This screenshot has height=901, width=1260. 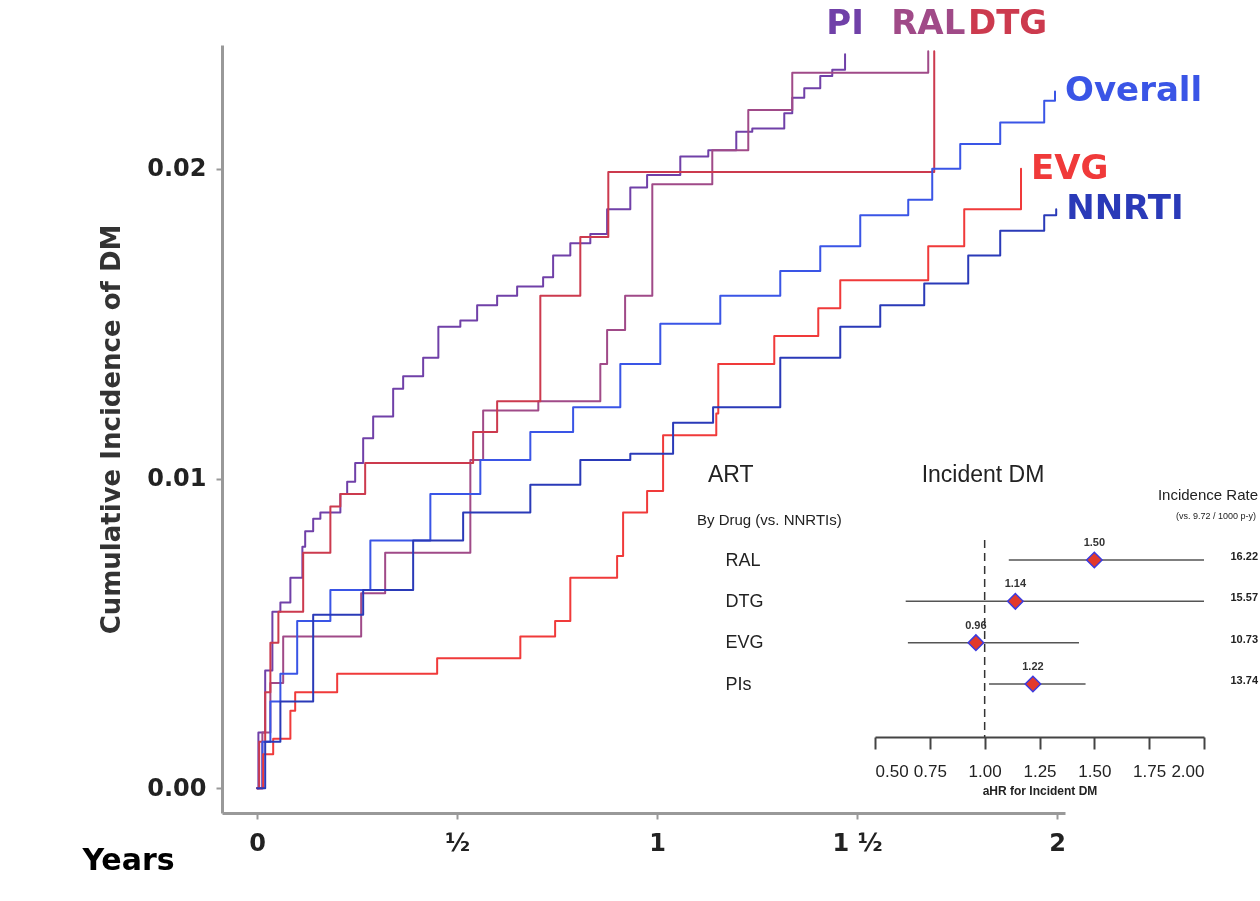 What do you see at coordinates (892, 771) in the screenshot?
I see `x-tick-label: 0.50` at bounding box center [892, 771].